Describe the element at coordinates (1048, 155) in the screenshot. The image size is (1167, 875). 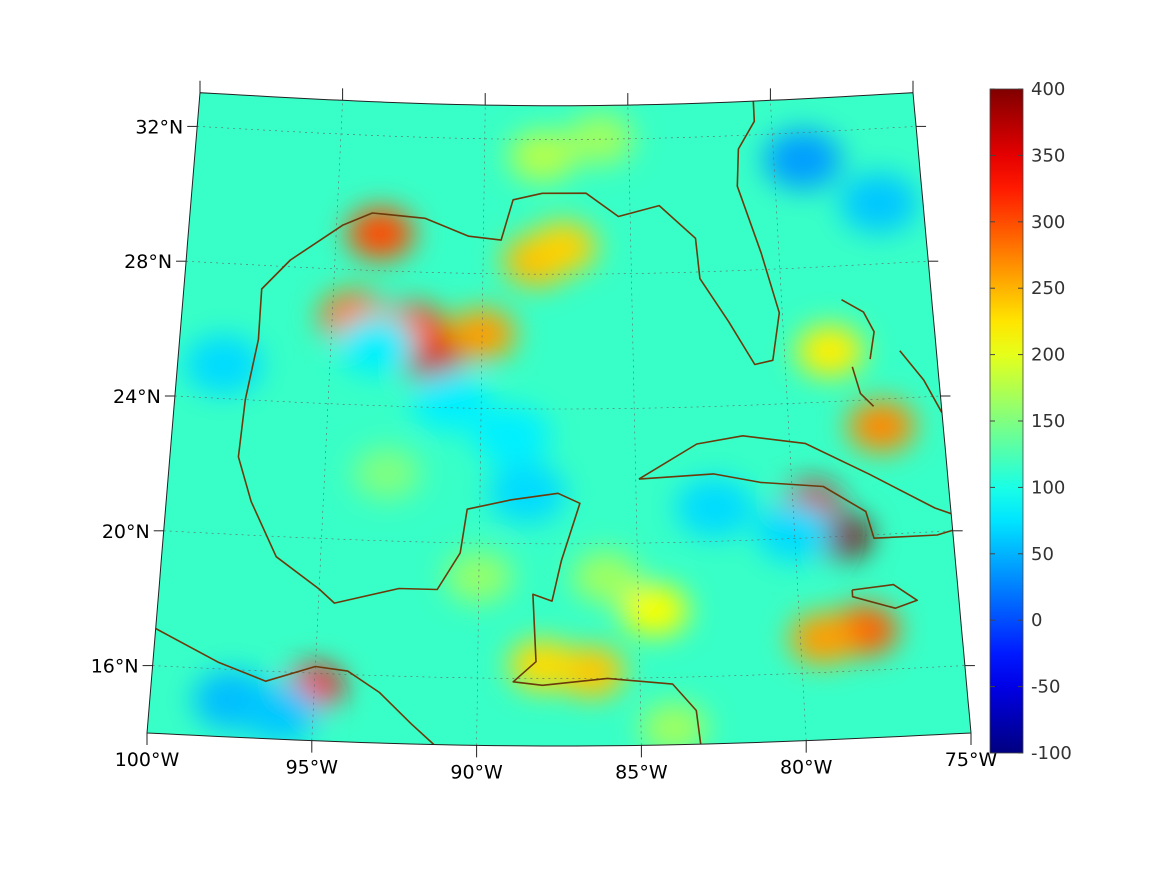
I see `colorbar-label: 350` at that location.